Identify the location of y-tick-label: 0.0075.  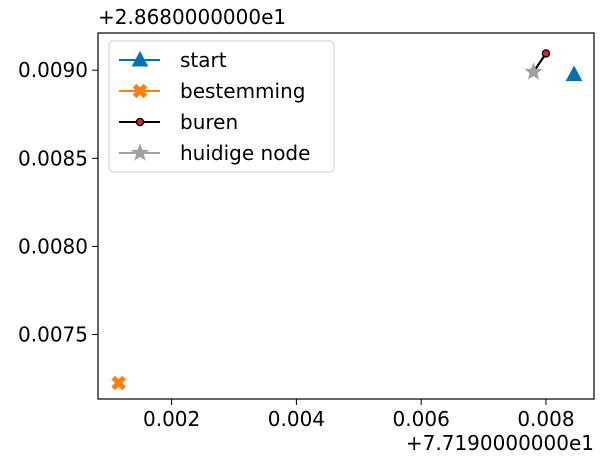
(53, 335).